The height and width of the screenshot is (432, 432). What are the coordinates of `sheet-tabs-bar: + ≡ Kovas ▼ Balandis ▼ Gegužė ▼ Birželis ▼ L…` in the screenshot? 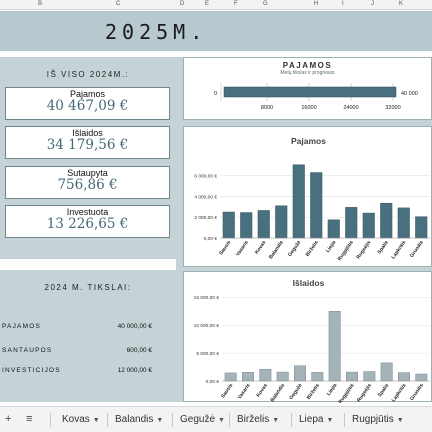 It's located at (216, 419).